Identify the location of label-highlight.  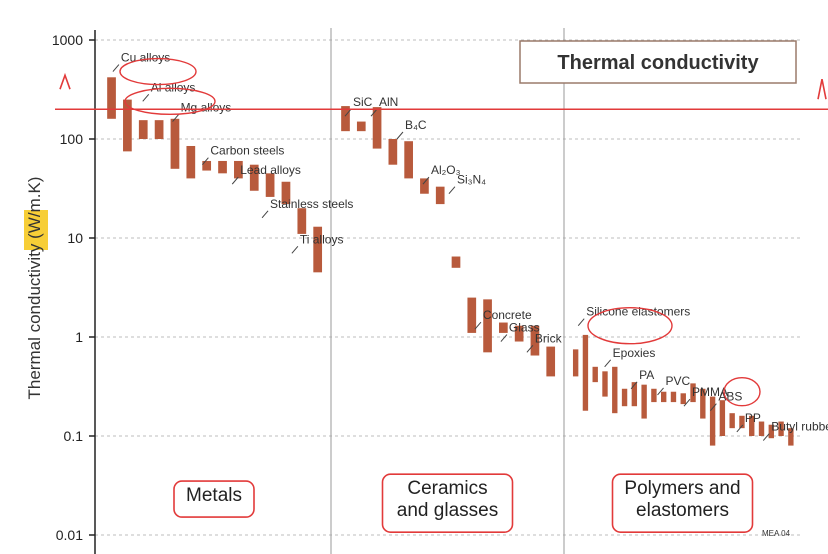
(36, 230).